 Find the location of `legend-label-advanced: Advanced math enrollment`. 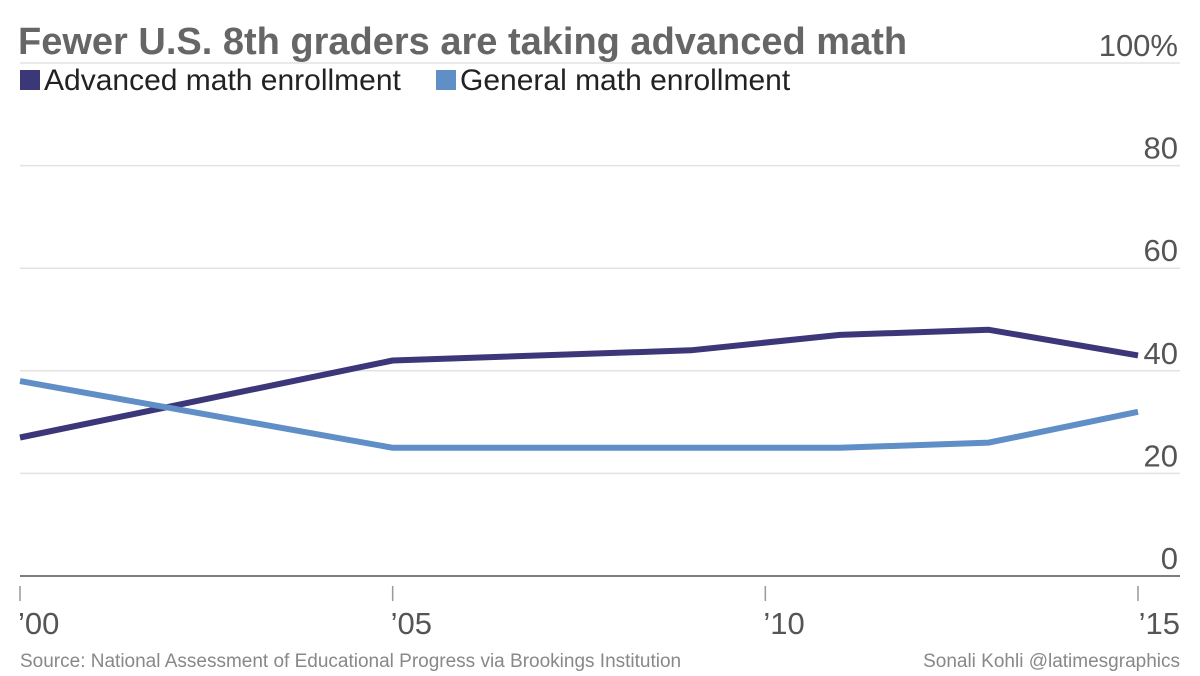

legend-label-advanced: Advanced math enrollment is located at coordinates (223, 80).